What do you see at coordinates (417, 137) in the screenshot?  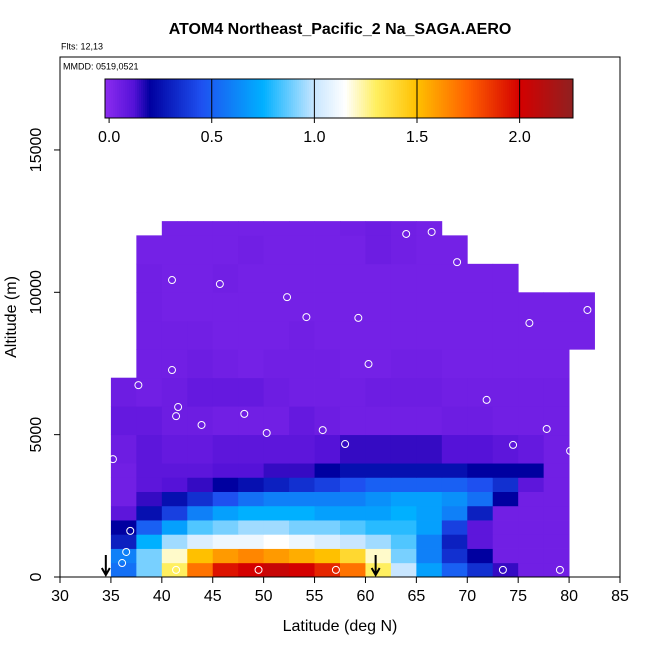 I see `colorbar-tick-label: 1.5` at bounding box center [417, 137].